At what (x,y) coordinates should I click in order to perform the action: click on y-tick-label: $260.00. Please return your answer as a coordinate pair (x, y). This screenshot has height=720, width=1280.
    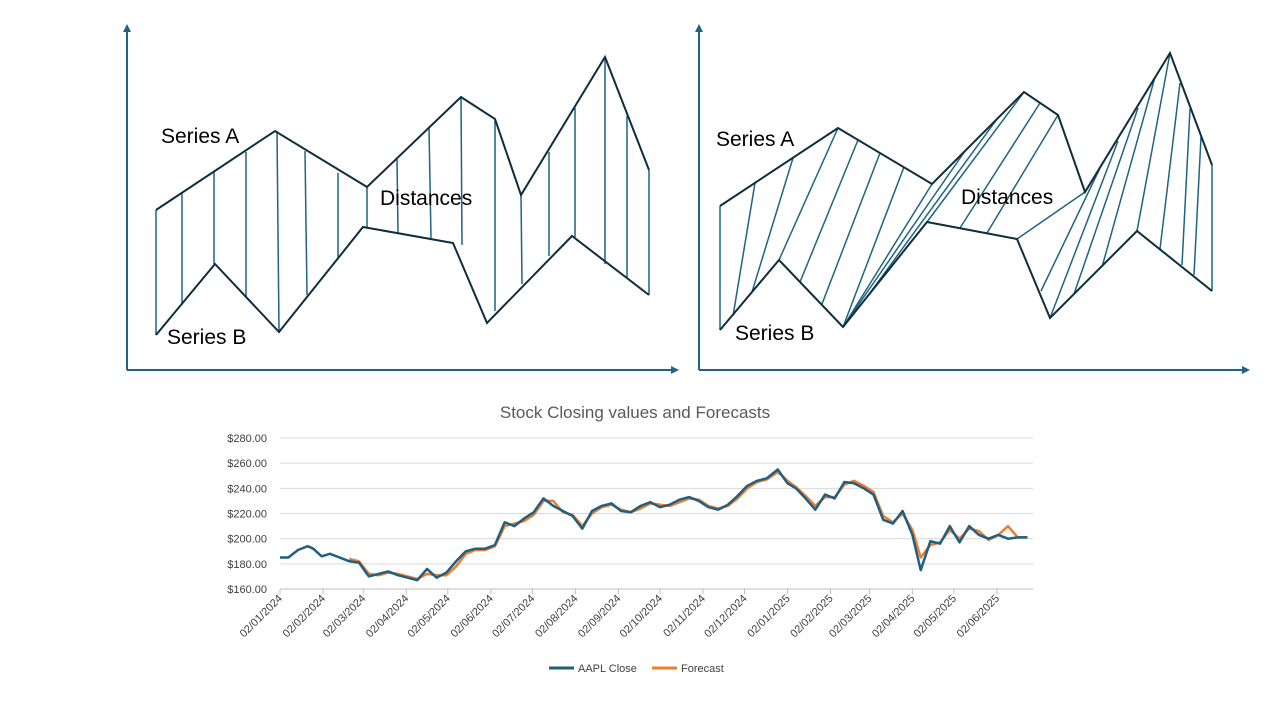
    Looking at the image, I should click on (247, 464).